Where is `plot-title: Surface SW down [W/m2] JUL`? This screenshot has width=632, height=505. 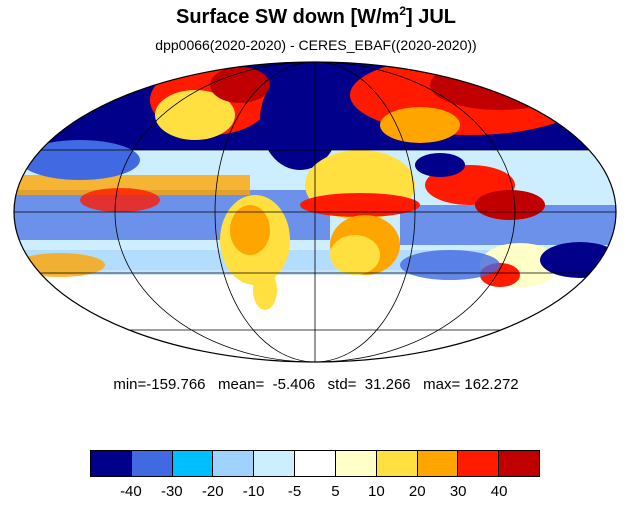
plot-title: Surface SW down [W/m2] JUL is located at coordinates (316, 16).